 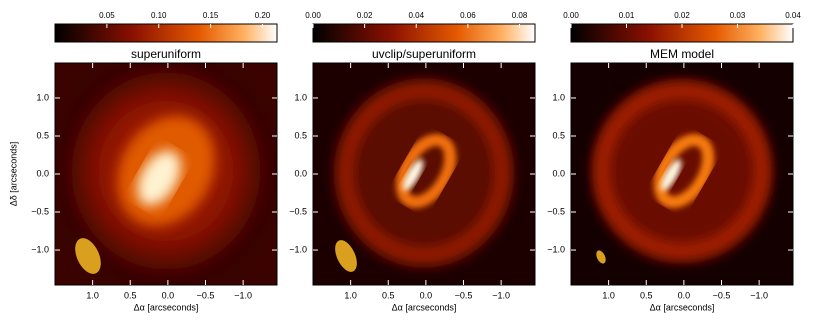 I want to click on colorbar-tick-label: 0.05, so click(x=107, y=15).